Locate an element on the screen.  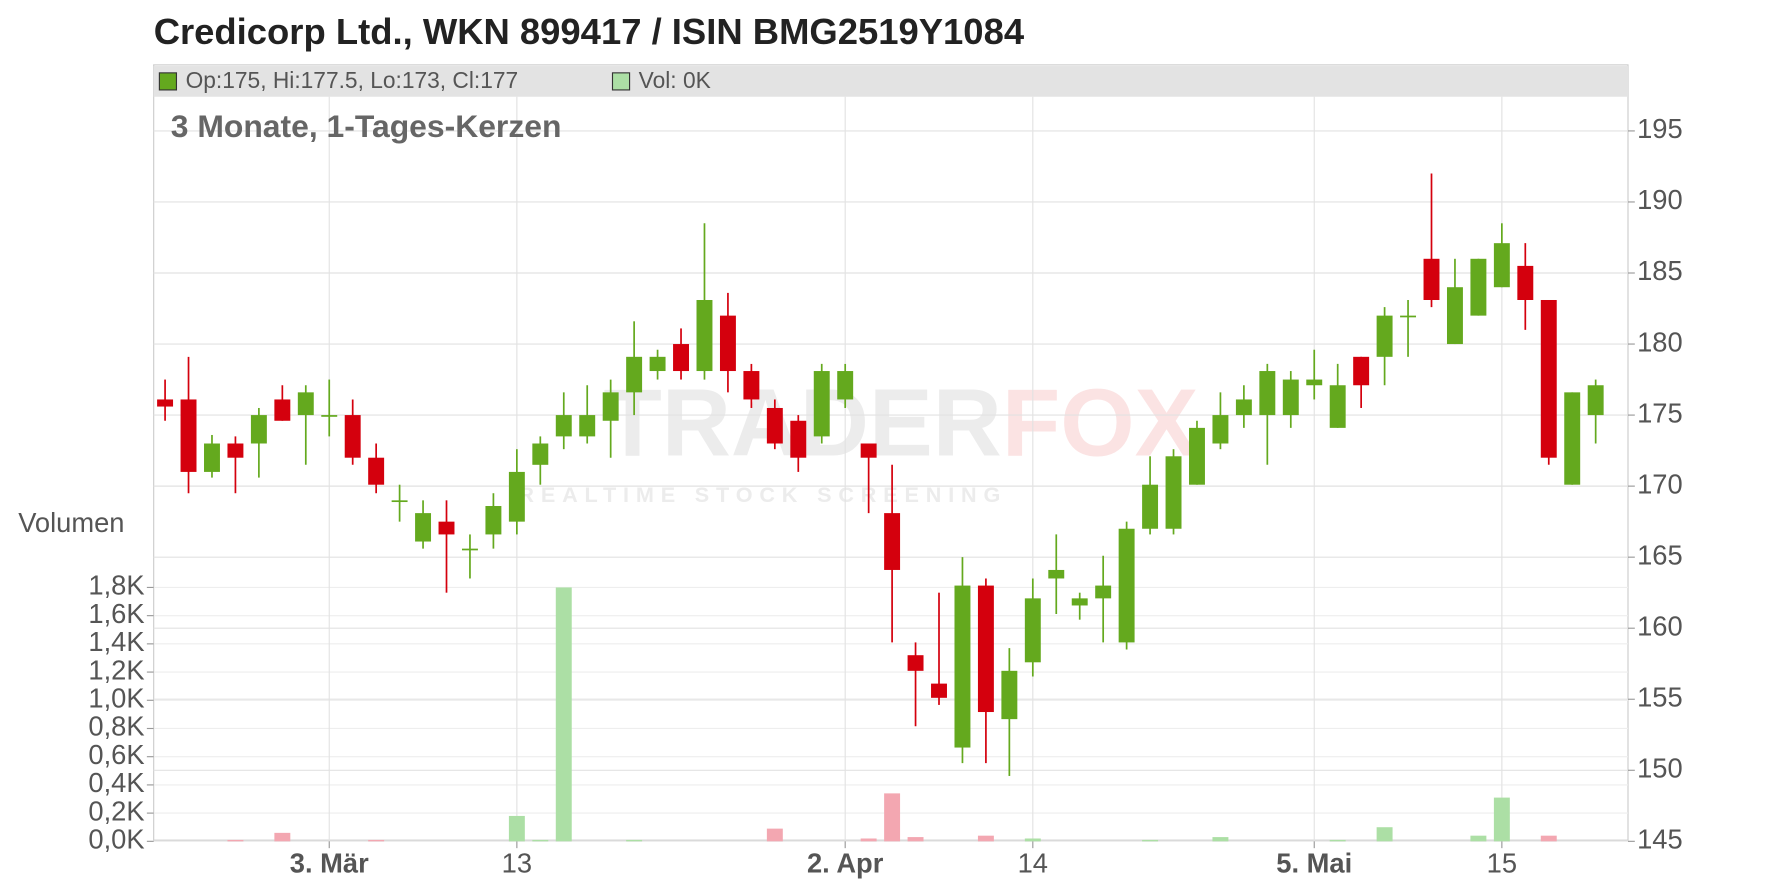
x-tick-label: 5. Mai is located at coordinates (1314, 862).